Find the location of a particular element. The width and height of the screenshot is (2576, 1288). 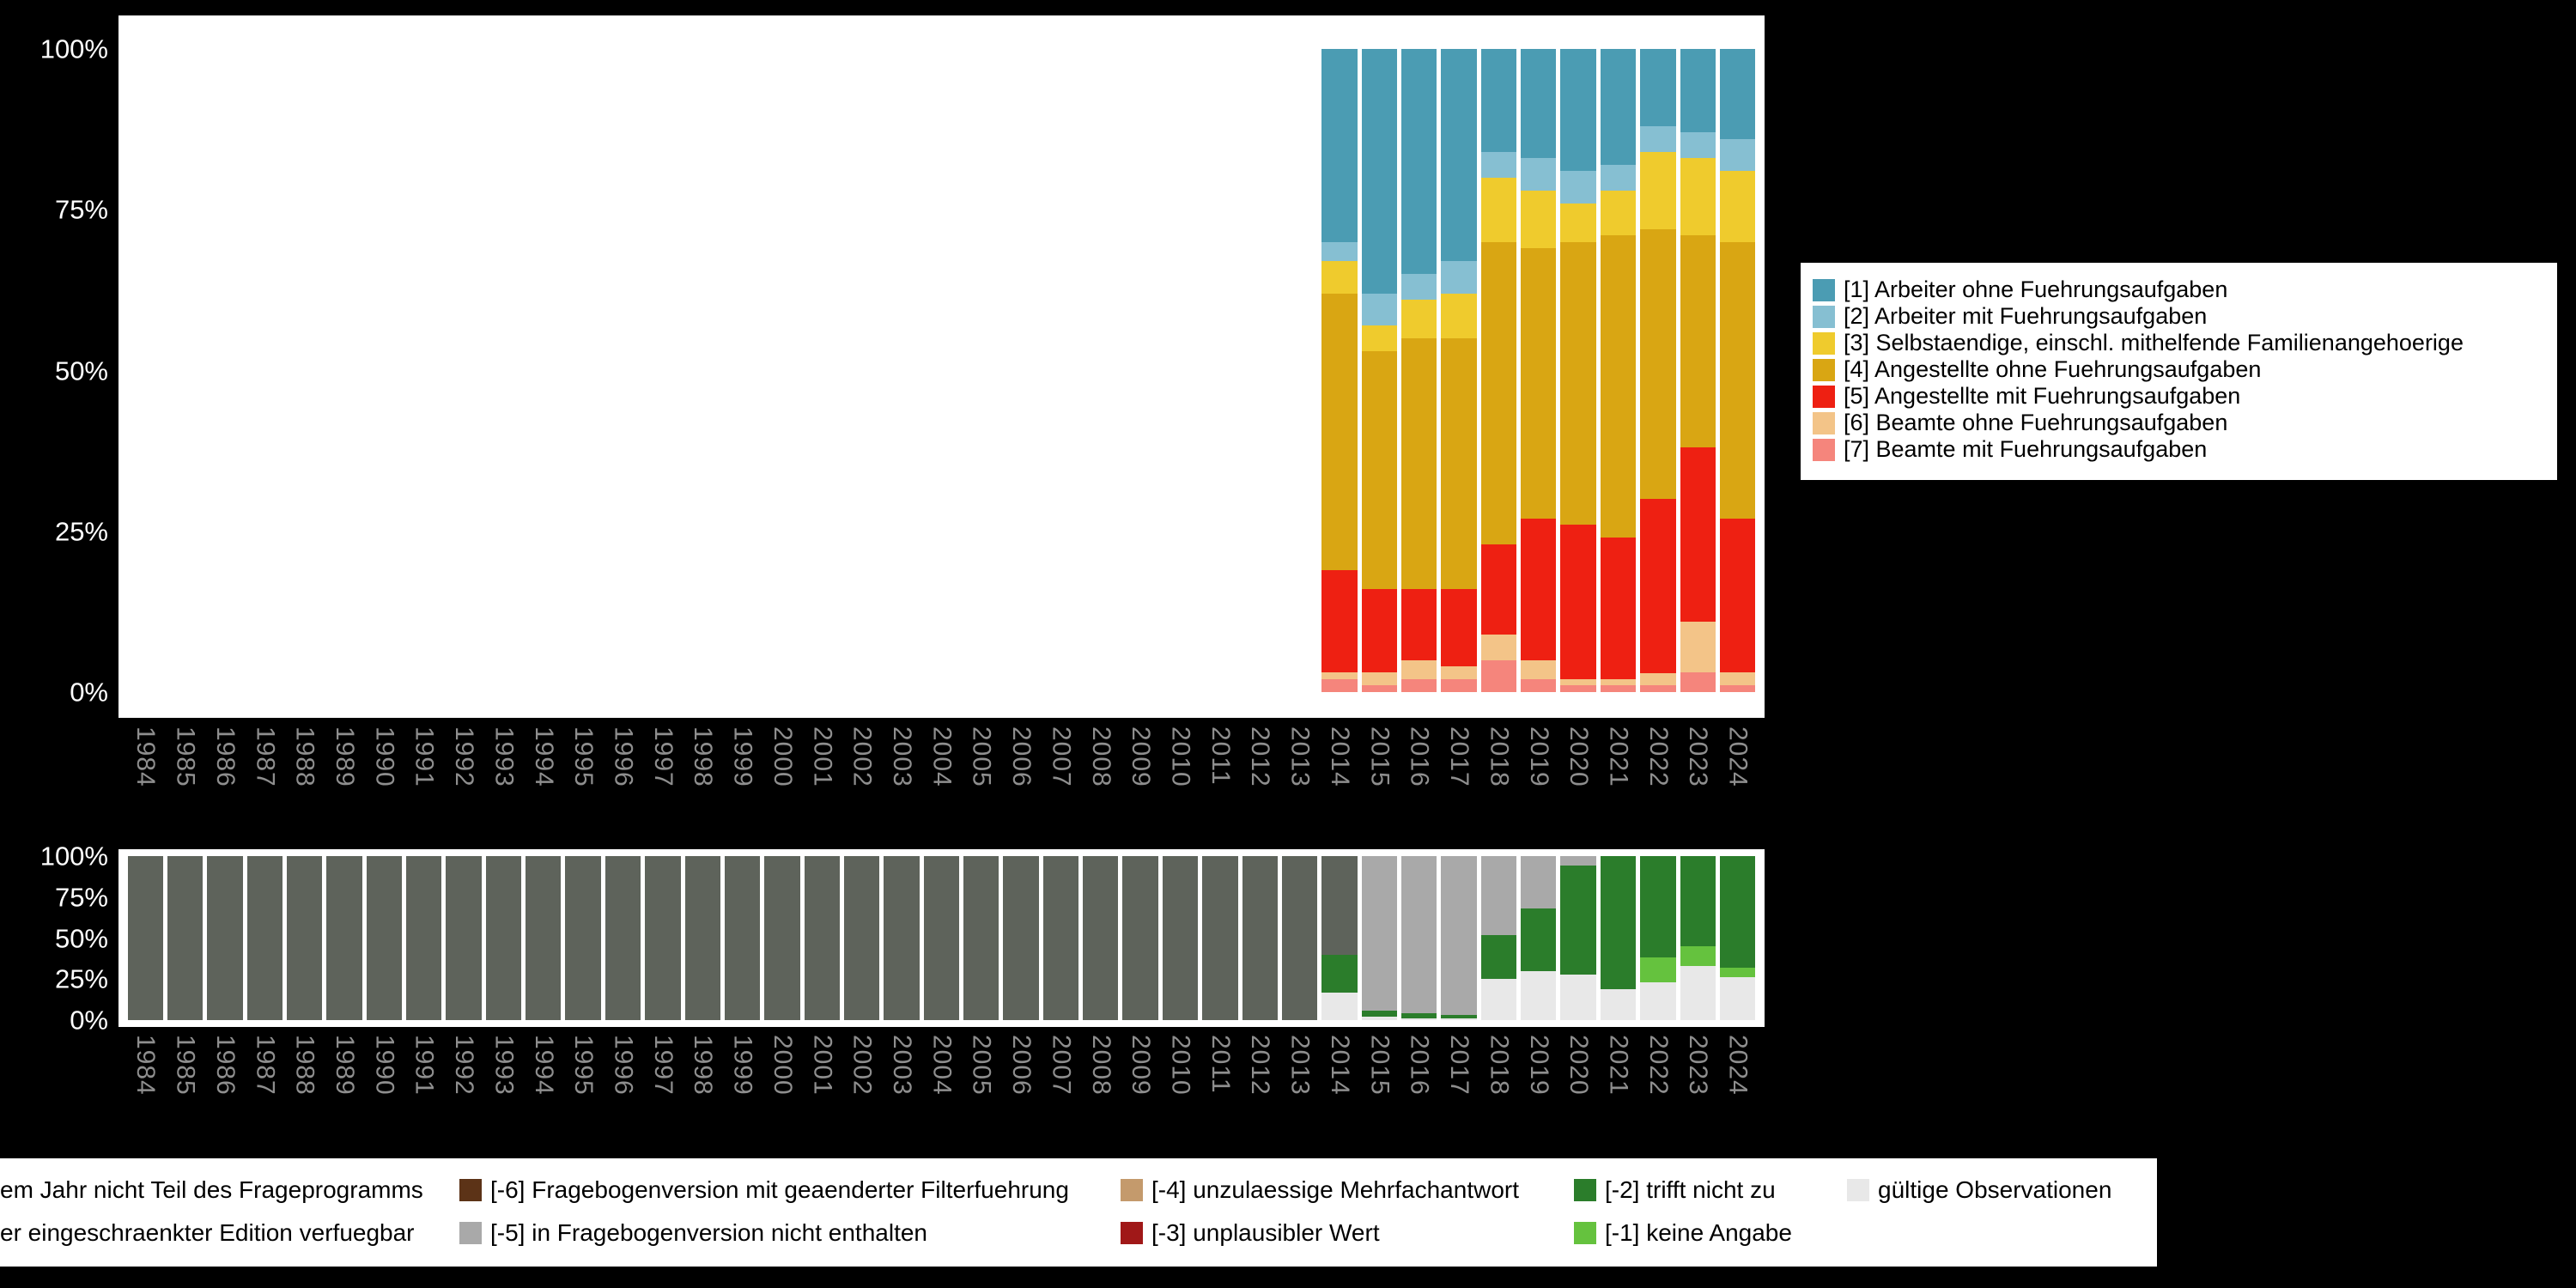

bar-1998 is located at coordinates (702, 938).